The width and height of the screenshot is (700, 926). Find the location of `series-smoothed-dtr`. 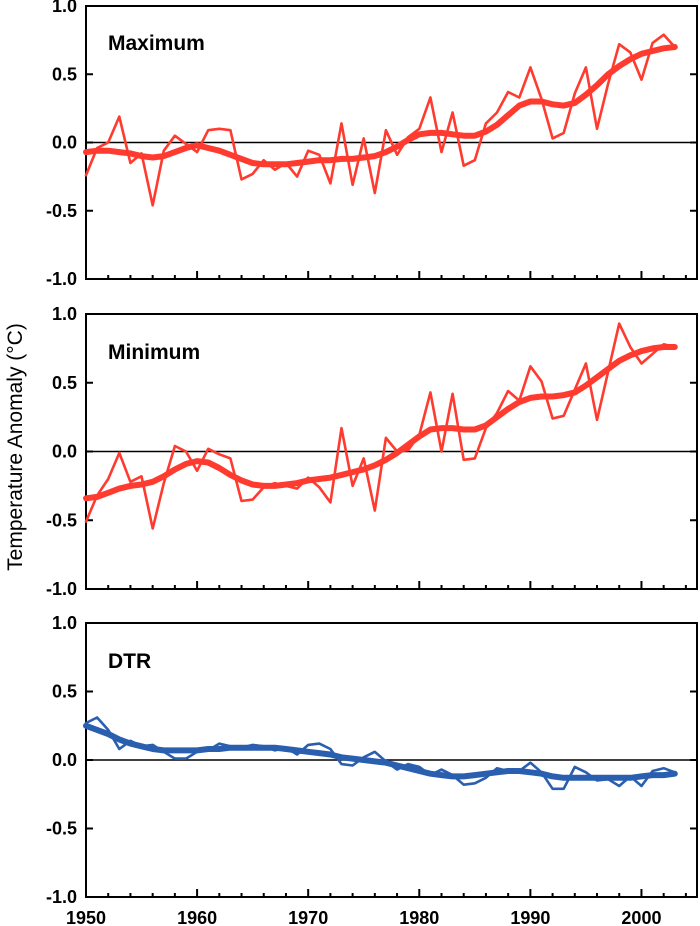

series-smoothed-dtr is located at coordinates (380, 751).